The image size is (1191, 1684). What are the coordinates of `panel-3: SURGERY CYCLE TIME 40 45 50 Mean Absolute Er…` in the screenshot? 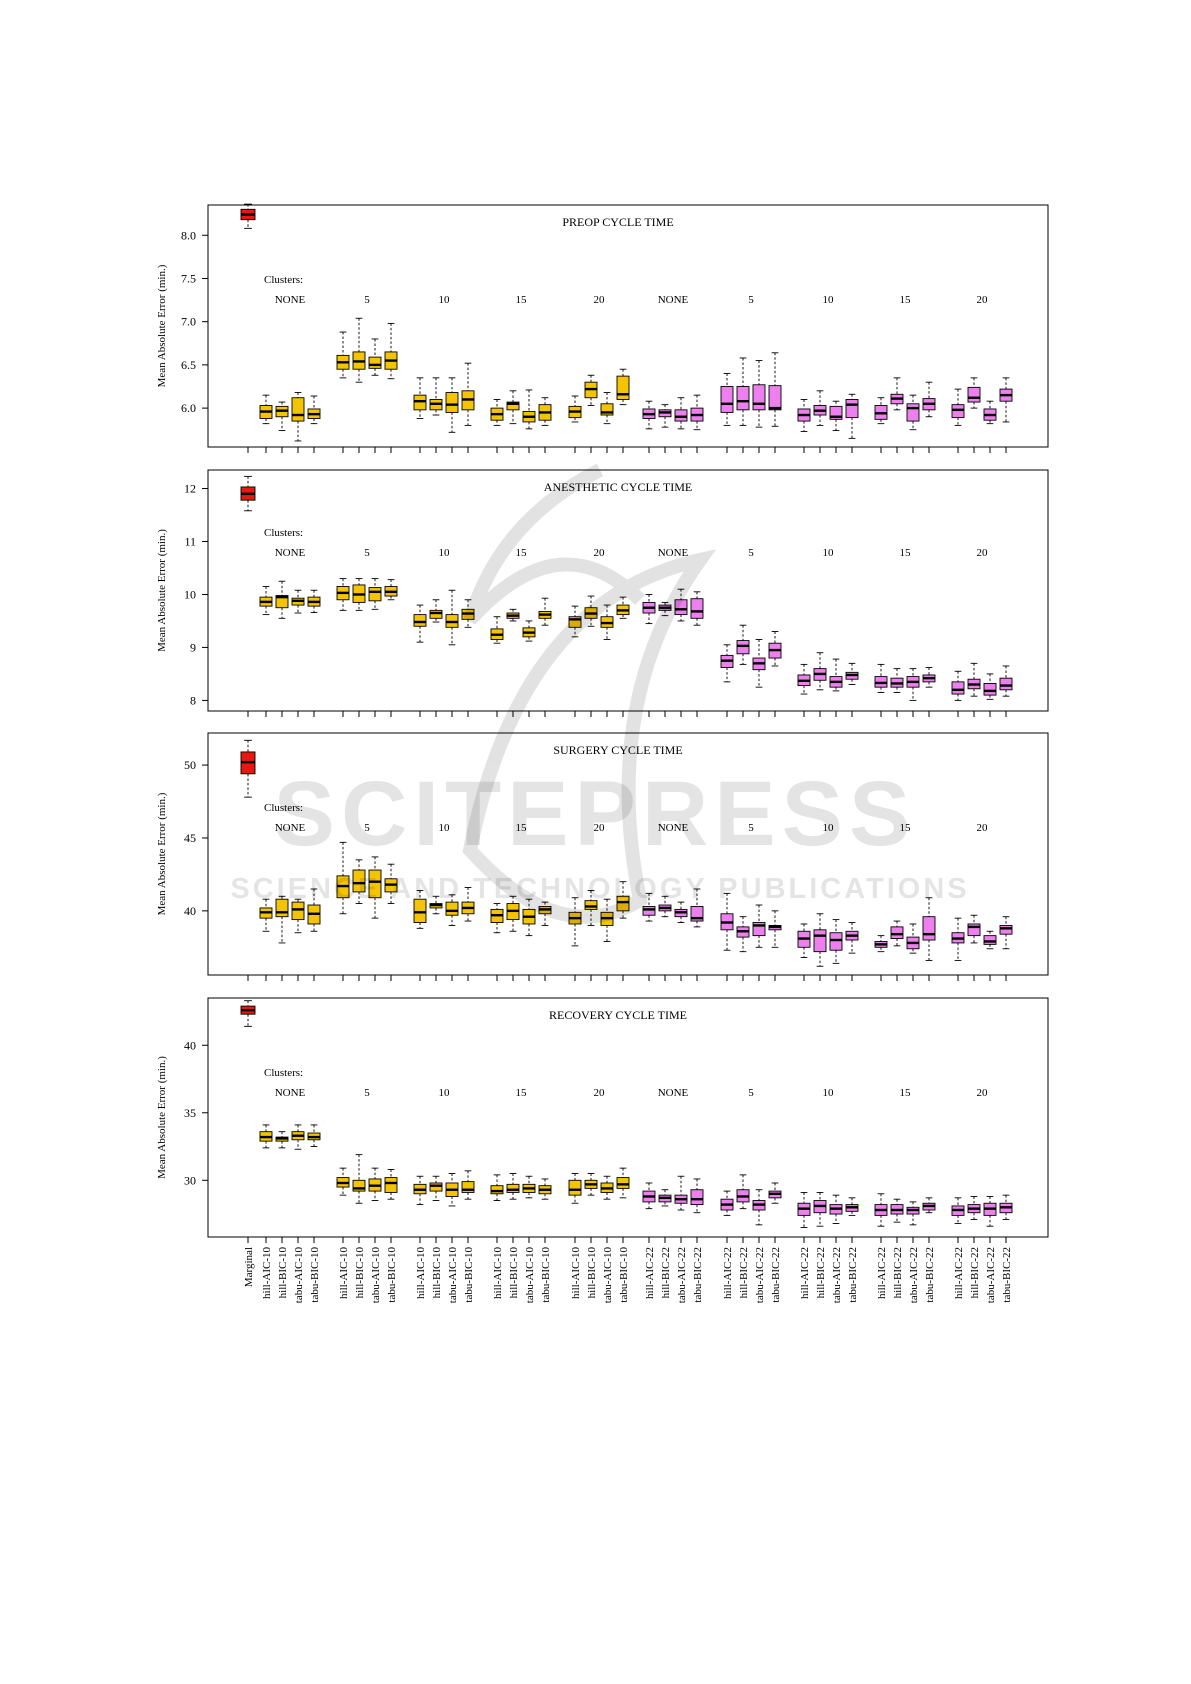 It's located at (602, 856).